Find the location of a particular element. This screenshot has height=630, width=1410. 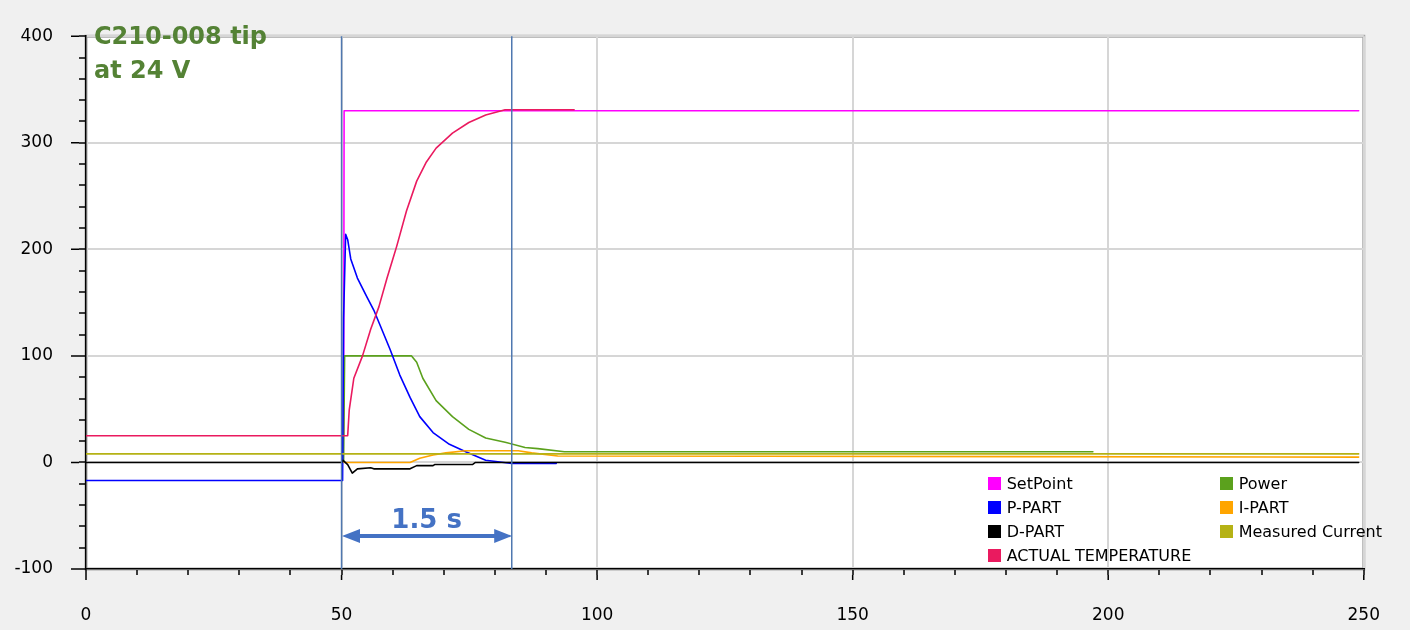

text: at 24 V is located at coordinates (143, 70).